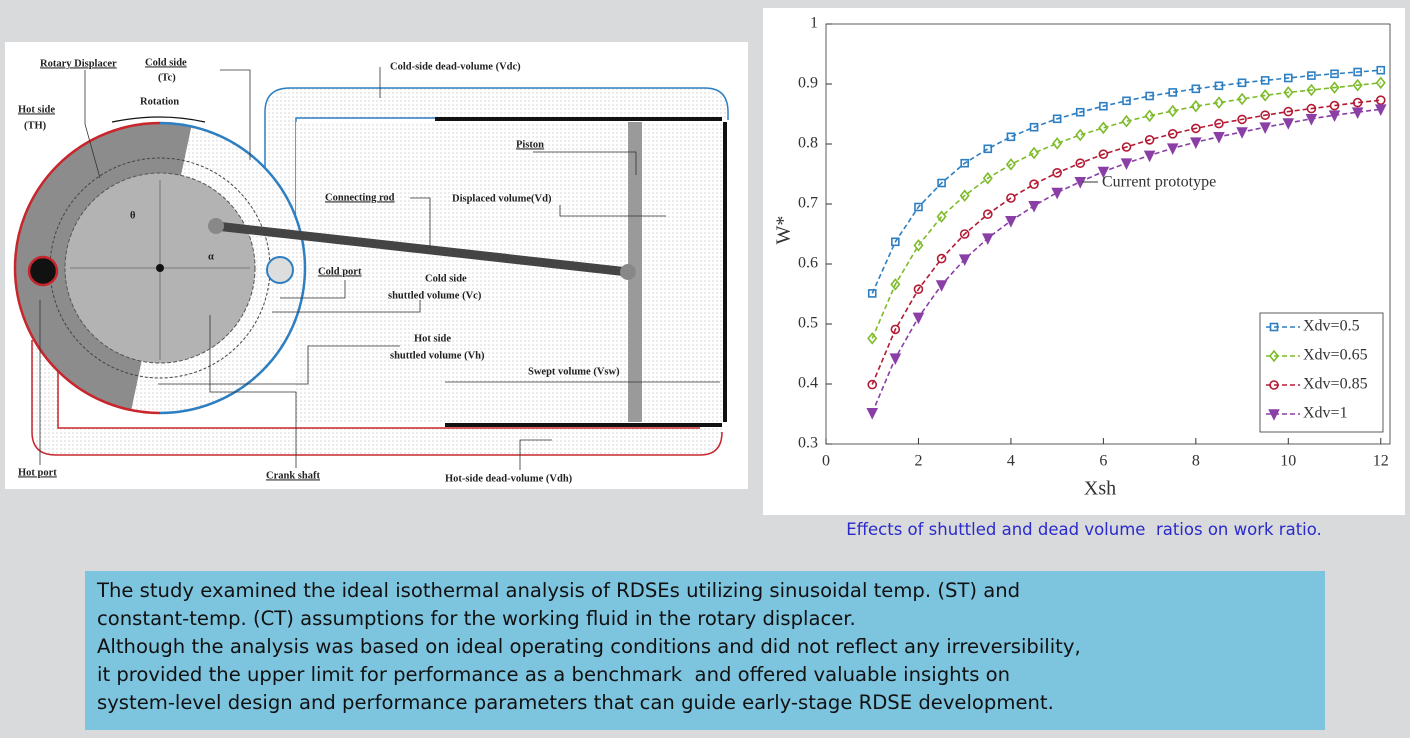 This screenshot has height=738, width=1410. I want to click on legend-box, so click(1321, 372).